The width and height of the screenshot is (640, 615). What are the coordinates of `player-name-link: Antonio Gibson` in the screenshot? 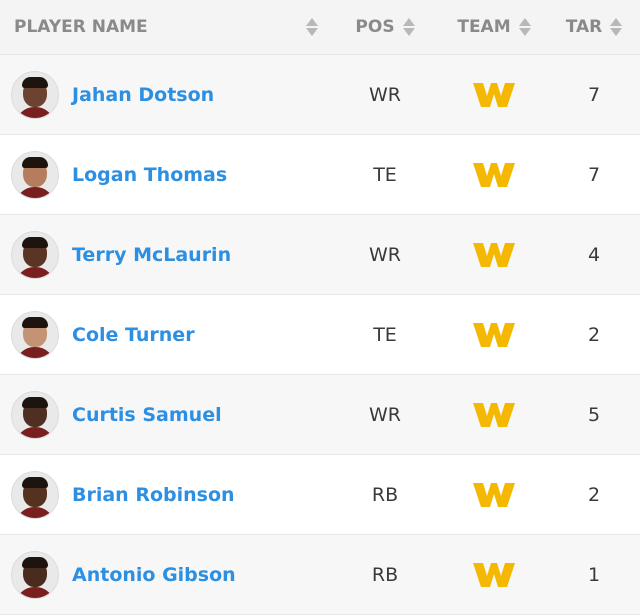 It's located at (154, 574).